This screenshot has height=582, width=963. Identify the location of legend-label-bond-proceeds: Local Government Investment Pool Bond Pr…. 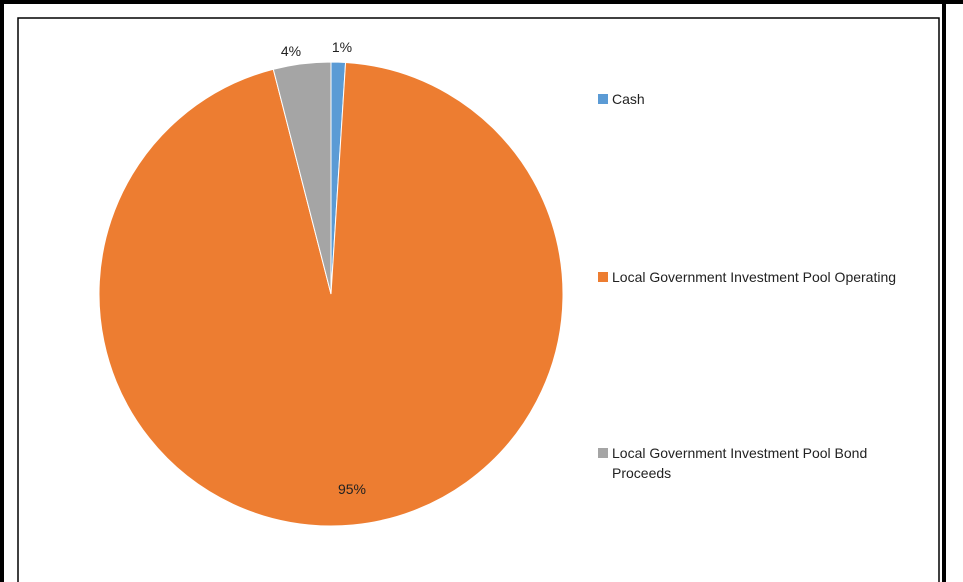
(740, 463).